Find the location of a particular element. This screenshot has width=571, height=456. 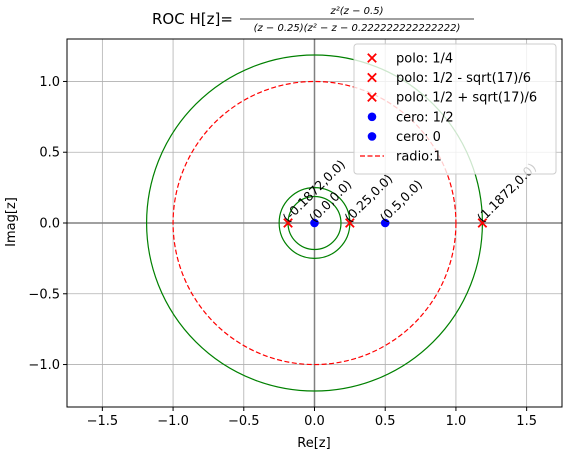

x-tick-label: −1.5 is located at coordinates (103, 421).